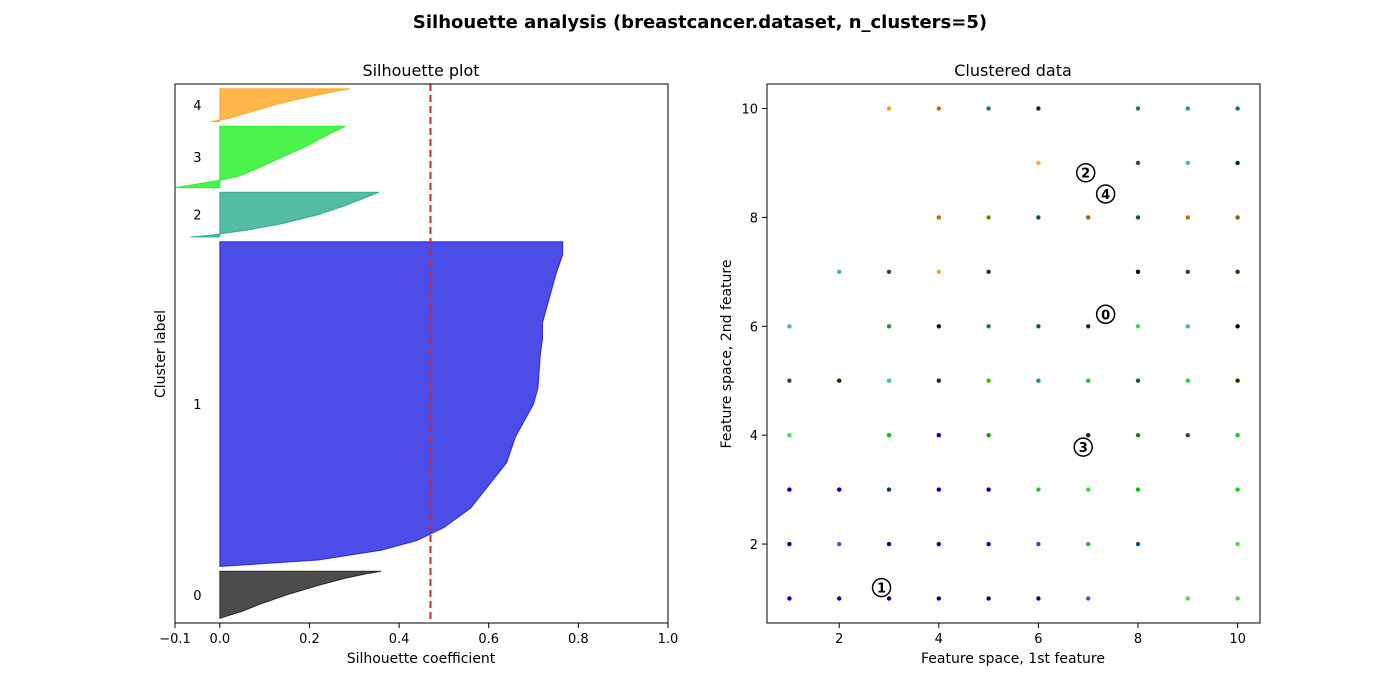  I want to click on cluster-label-3: 3, so click(197, 158).